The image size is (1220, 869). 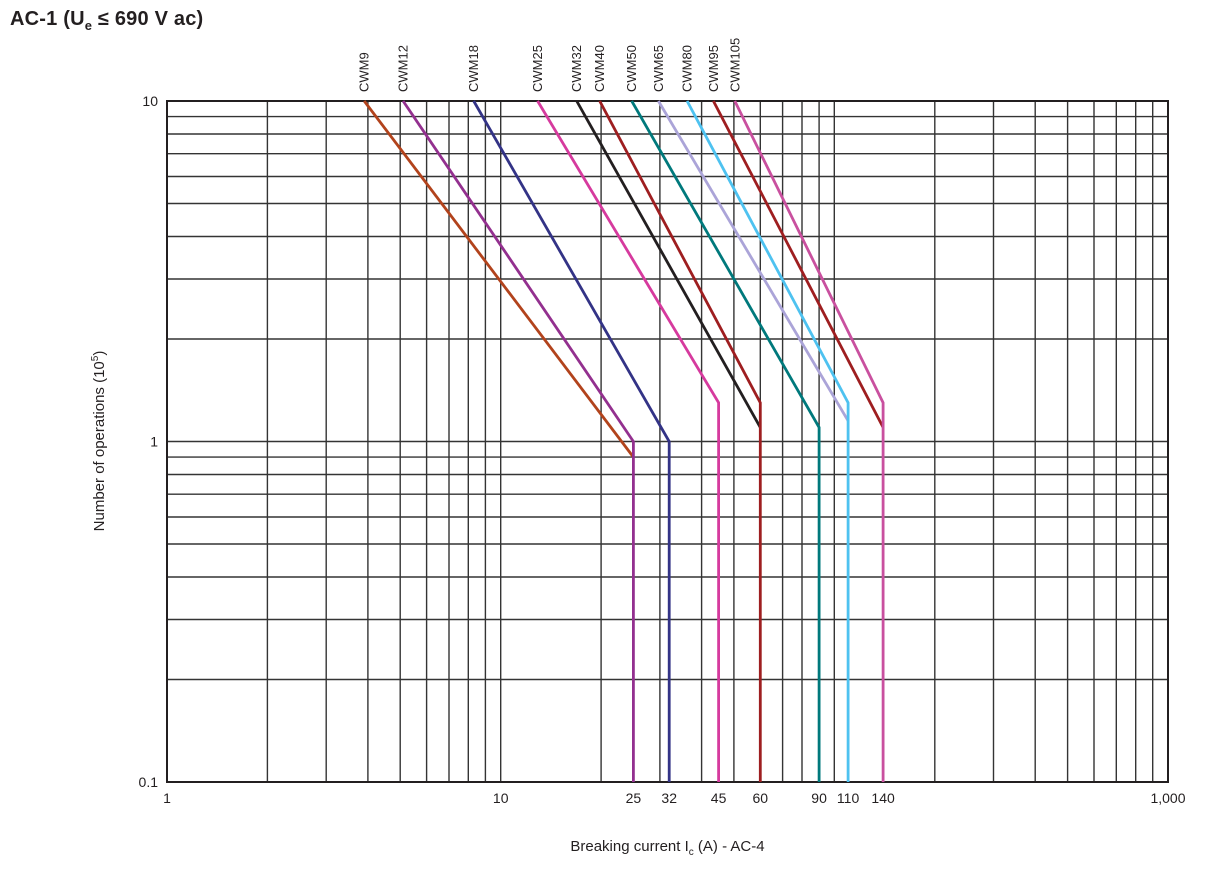 What do you see at coordinates (687, 68) in the screenshot?
I see `curve-label-cwm80: CWM80` at bounding box center [687, 68].